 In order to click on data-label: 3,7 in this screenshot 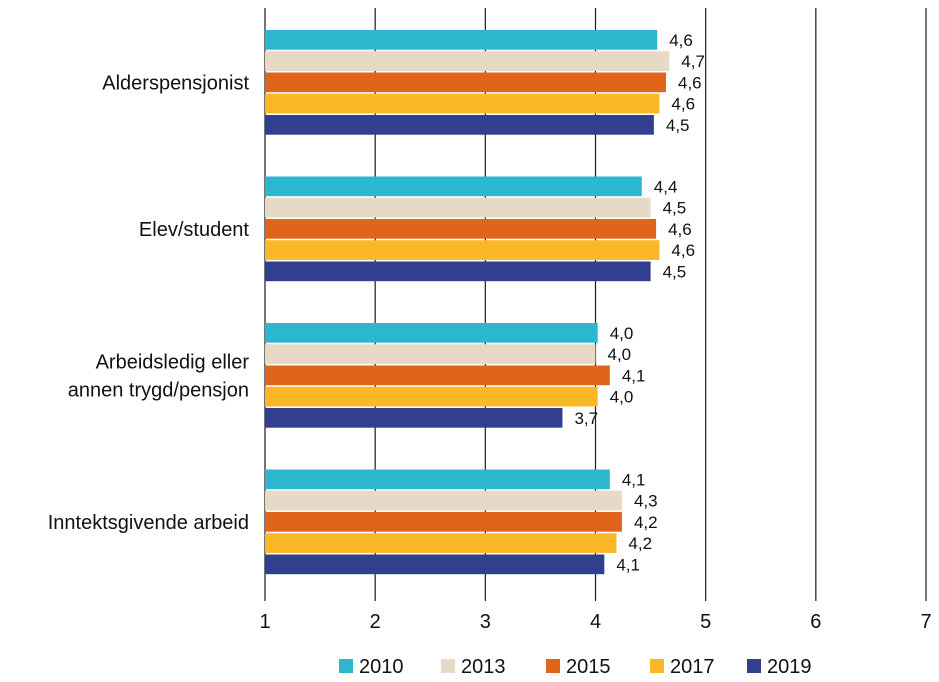, I will do `click(586, 418)`.